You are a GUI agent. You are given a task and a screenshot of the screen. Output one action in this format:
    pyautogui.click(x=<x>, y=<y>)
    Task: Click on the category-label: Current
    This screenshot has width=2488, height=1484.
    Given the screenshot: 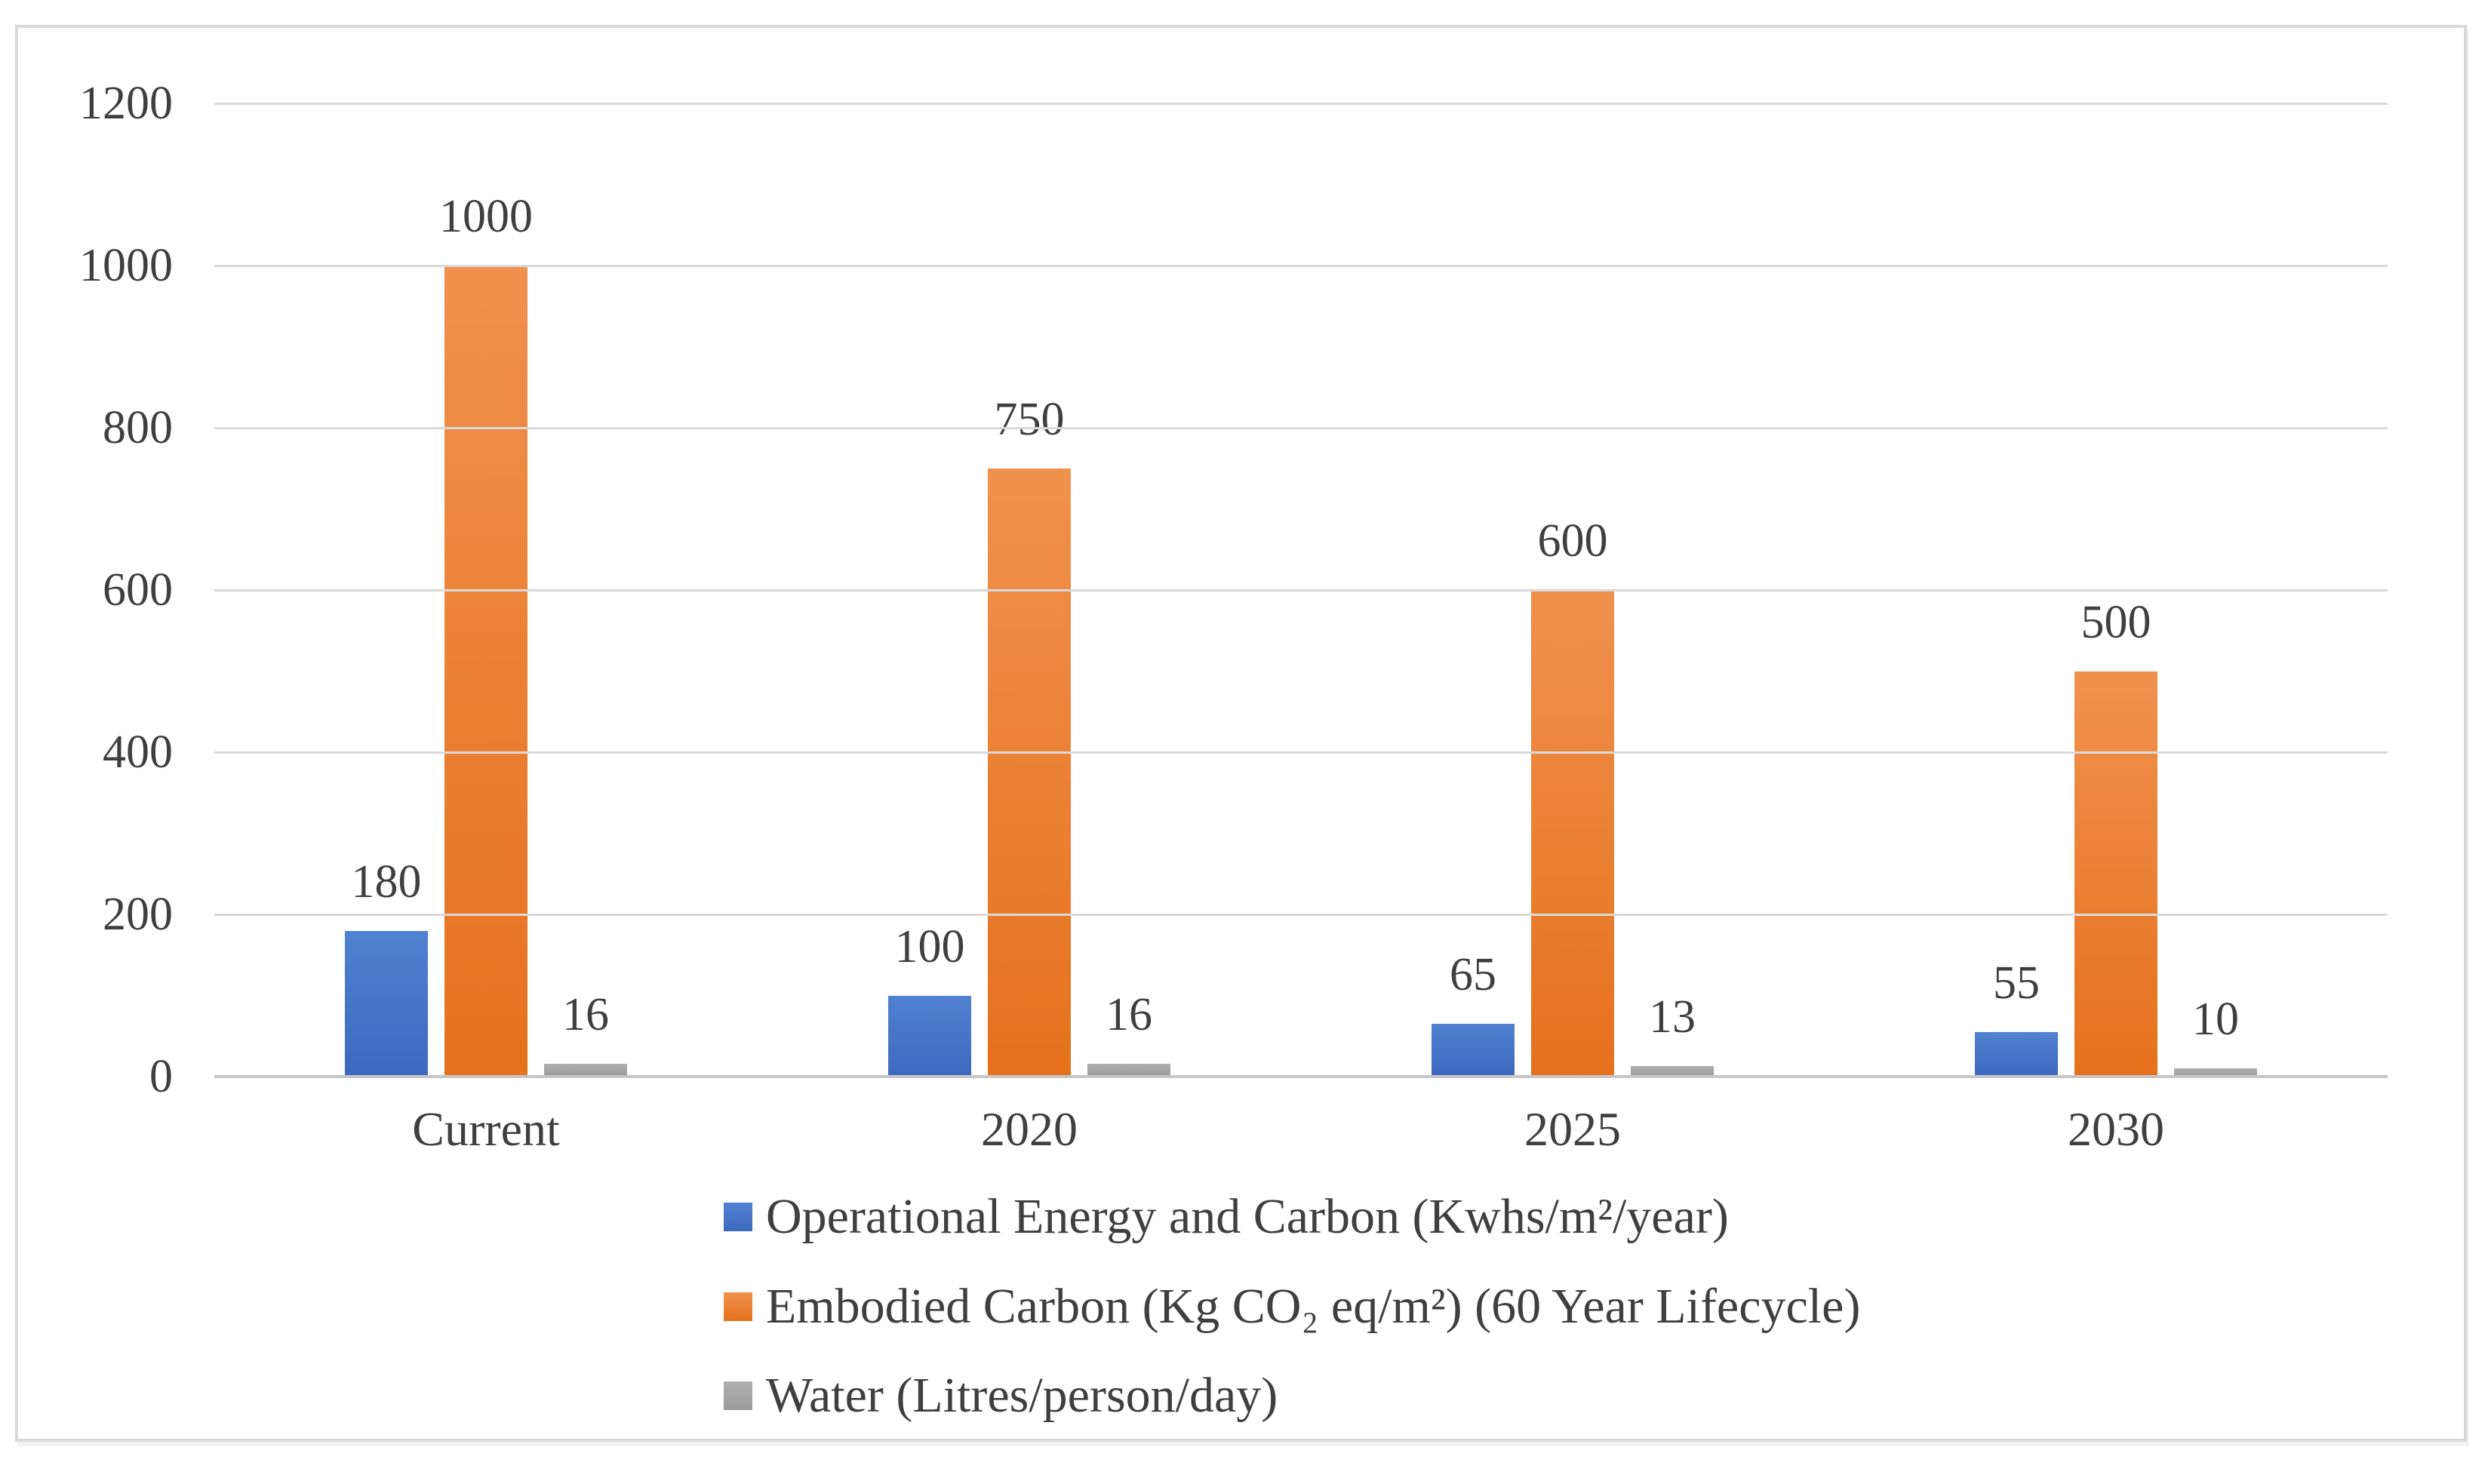 What is the action you would take?
    pyautogui.click(x=486, y=1129)
    